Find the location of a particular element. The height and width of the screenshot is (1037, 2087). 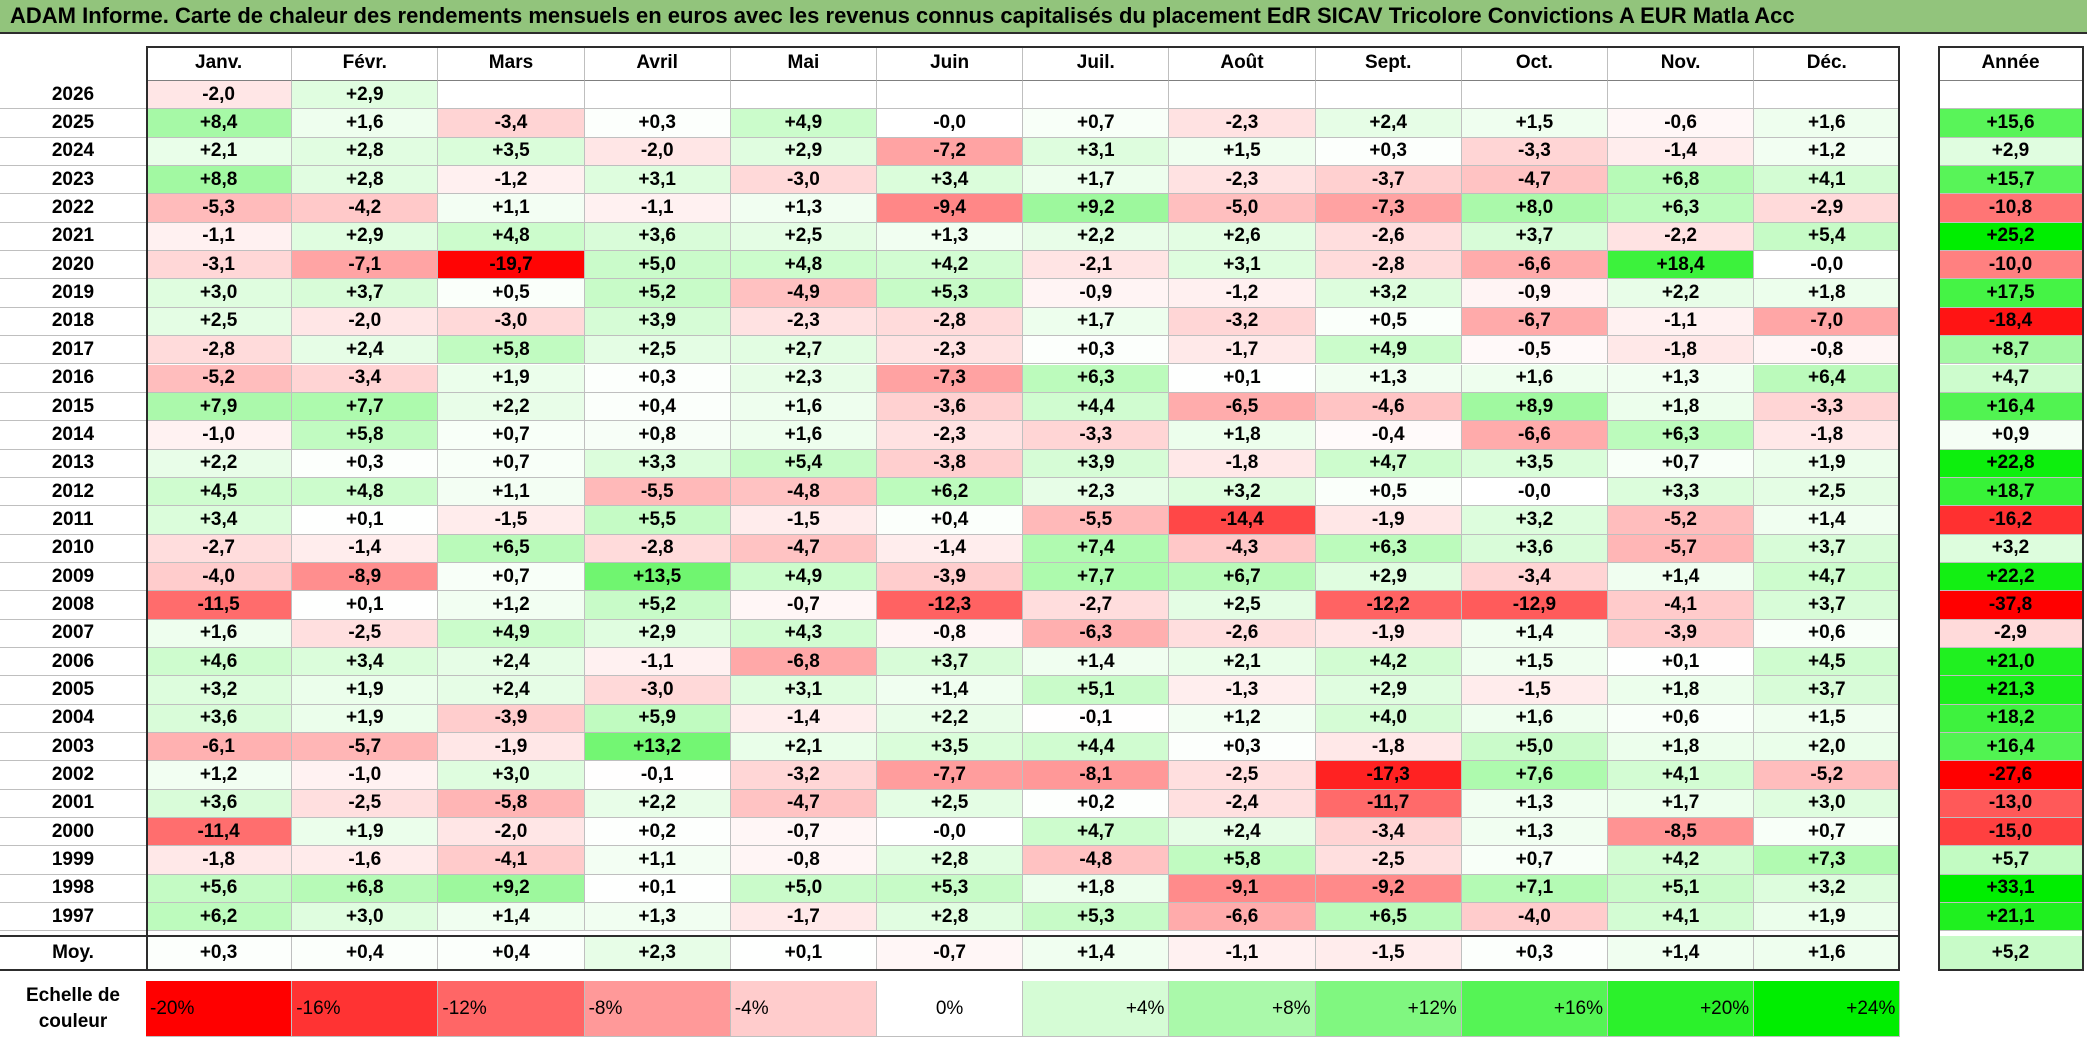

month-cell: -3,4 is located at coordinates (365, 378).